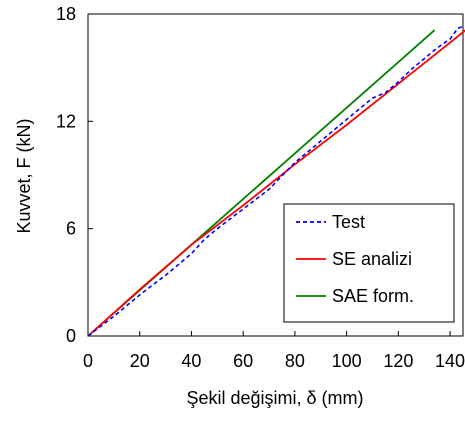  What do you see at coordinates (66, 121) in the screenshot?
I see `y-tick-label: 12` at bounding box center [66, 121].